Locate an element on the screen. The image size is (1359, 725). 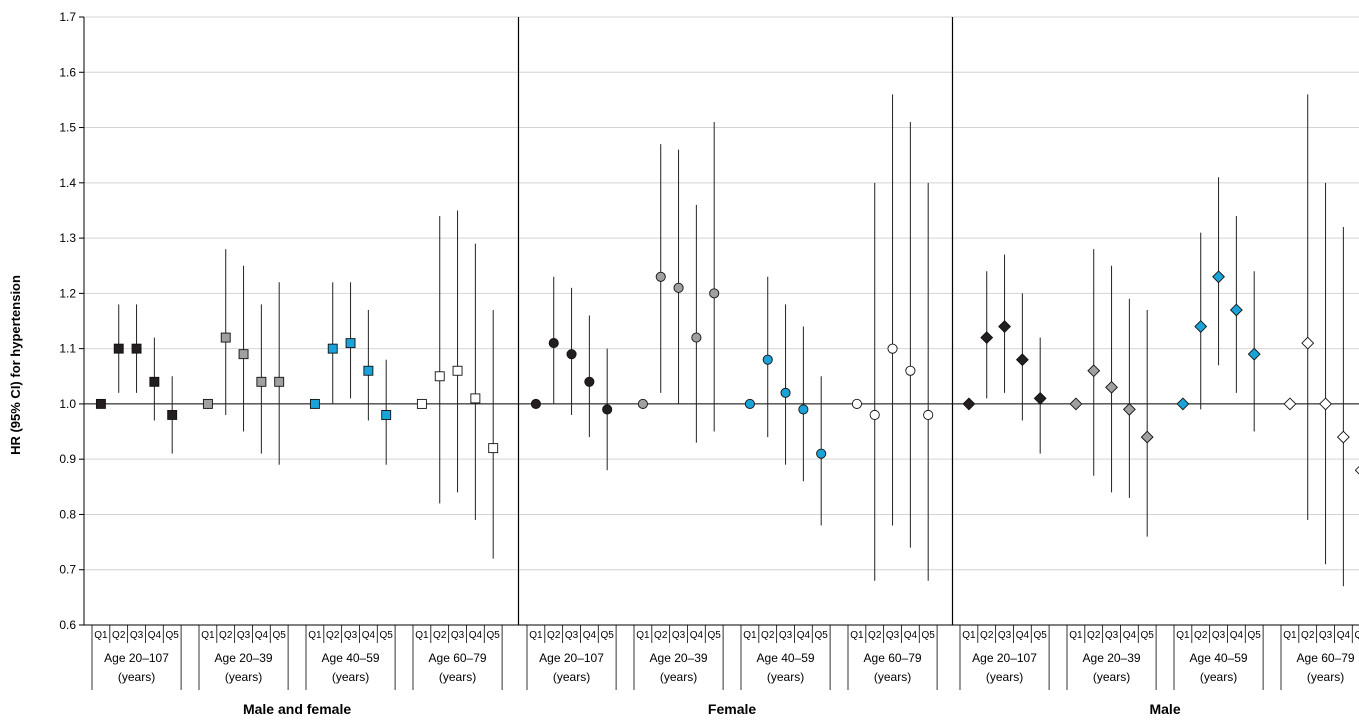
age-group-label: Age 40–59 is located at coordinates (351, 658).